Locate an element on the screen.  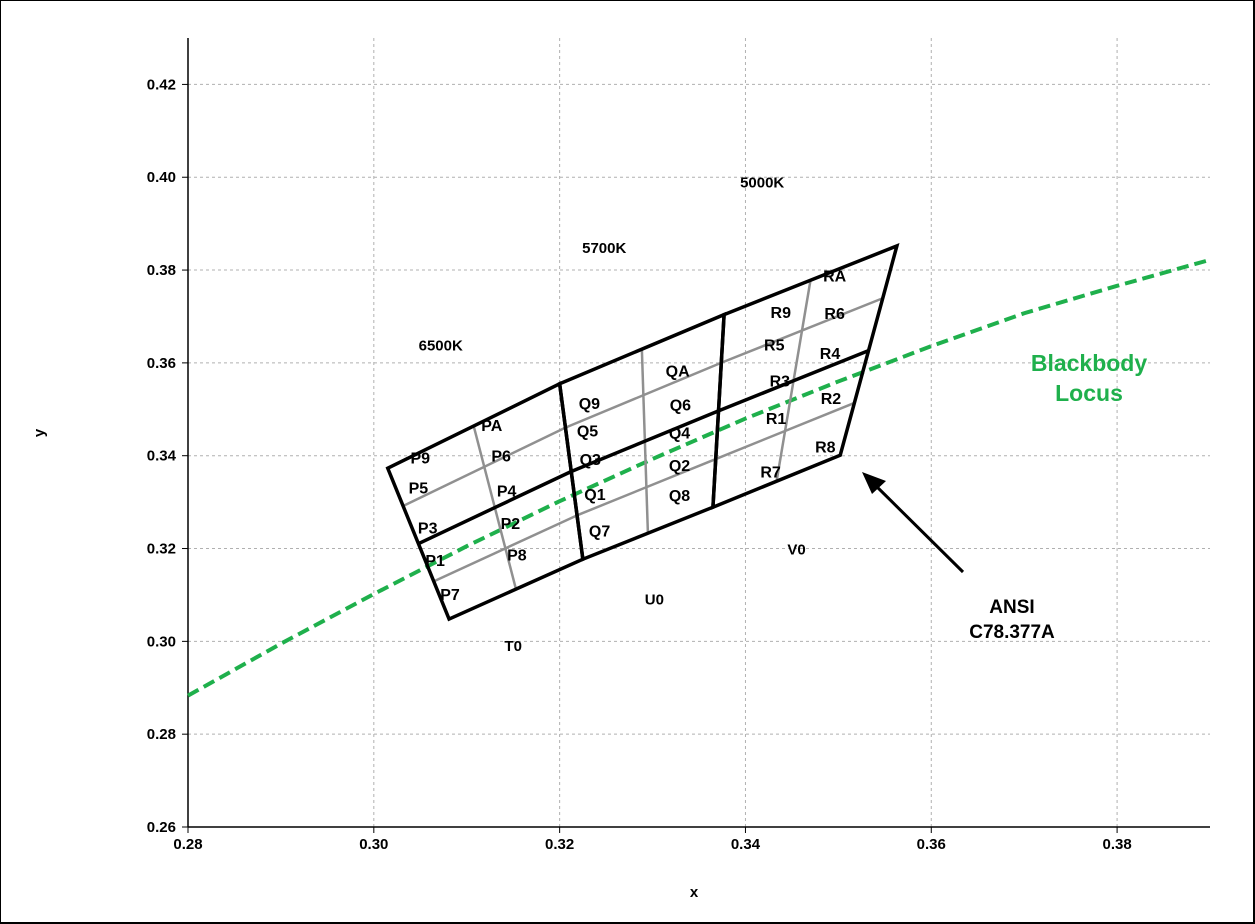
bin-label: R7 is located at coordinates (770, 472).